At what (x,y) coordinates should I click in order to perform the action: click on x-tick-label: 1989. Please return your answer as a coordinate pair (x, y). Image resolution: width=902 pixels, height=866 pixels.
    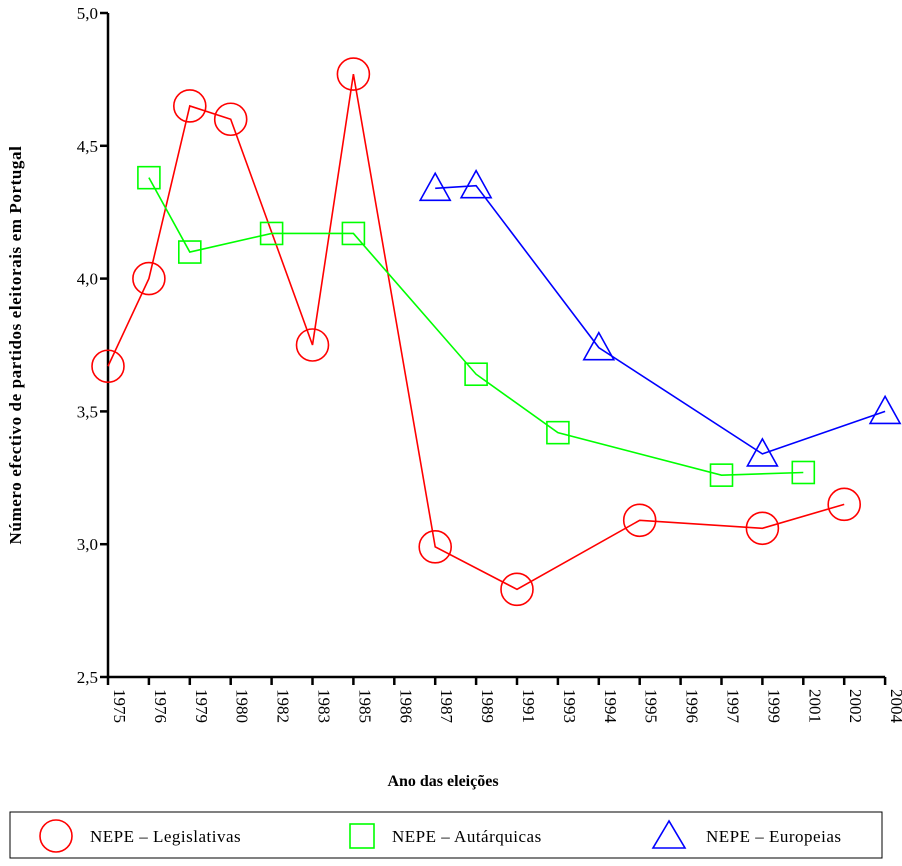
    Looking at the image, I should click on (487, 706).